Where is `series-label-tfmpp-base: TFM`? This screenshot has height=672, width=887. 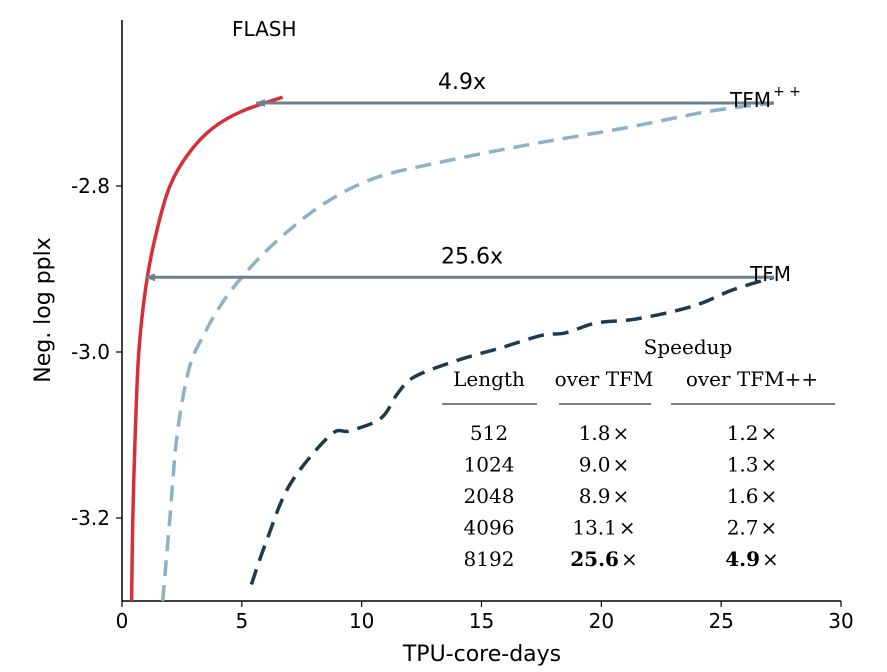
series-label-tfmpp-base: TFM is located at coordinates (750, 100).